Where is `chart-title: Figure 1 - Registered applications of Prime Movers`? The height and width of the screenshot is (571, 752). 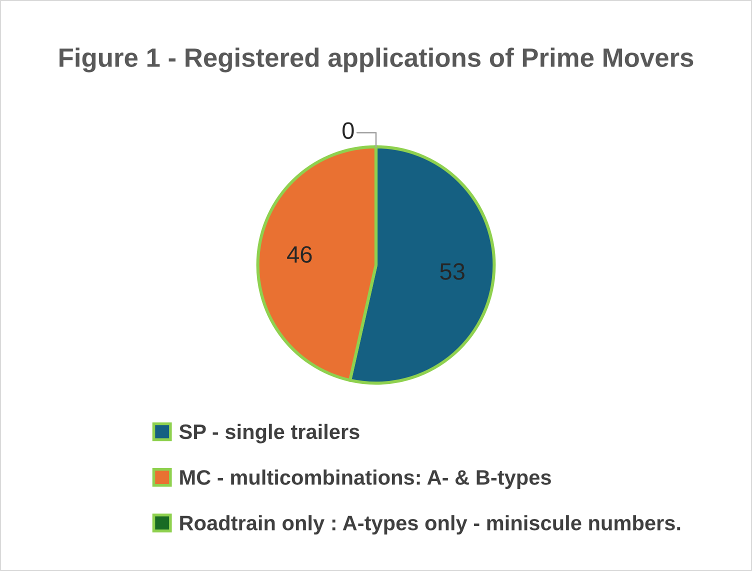 chart-title: Figure 1 - Registered applications of Prime Movers is located at coordinates (377, 60).